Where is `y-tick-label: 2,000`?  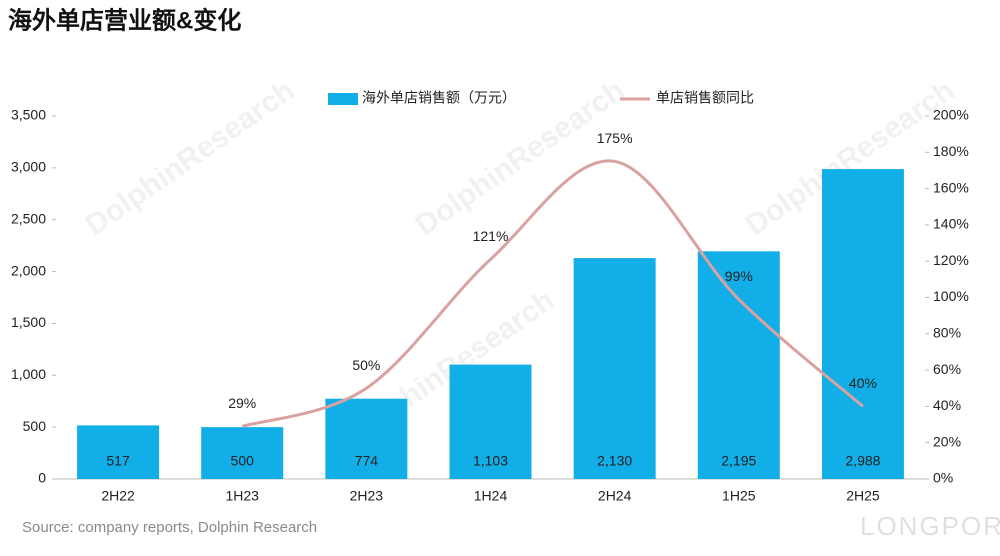 y-tick-label: 2,000 is located at coordinates (28, 270).